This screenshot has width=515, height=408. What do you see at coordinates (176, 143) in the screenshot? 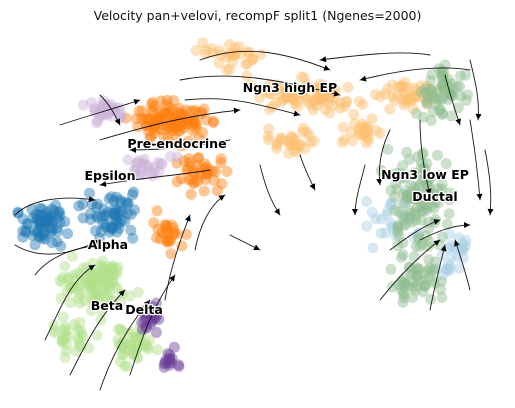
I see `cluster-label: Pre-endocrine` at bounding box center [176, 143].